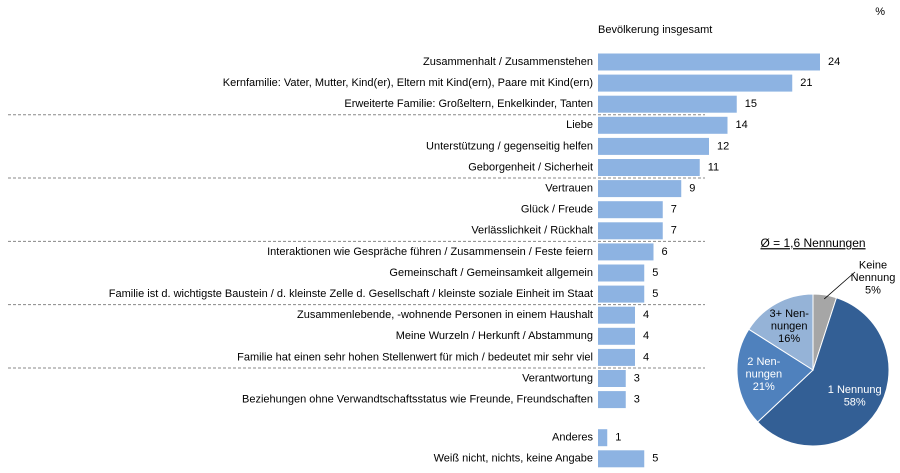 This screenshot has width=900, height=473. Describe the element at coordinates (655, 30) in the screenshot. I see `chart-title: Bevölkerung insgesamt` at that location.